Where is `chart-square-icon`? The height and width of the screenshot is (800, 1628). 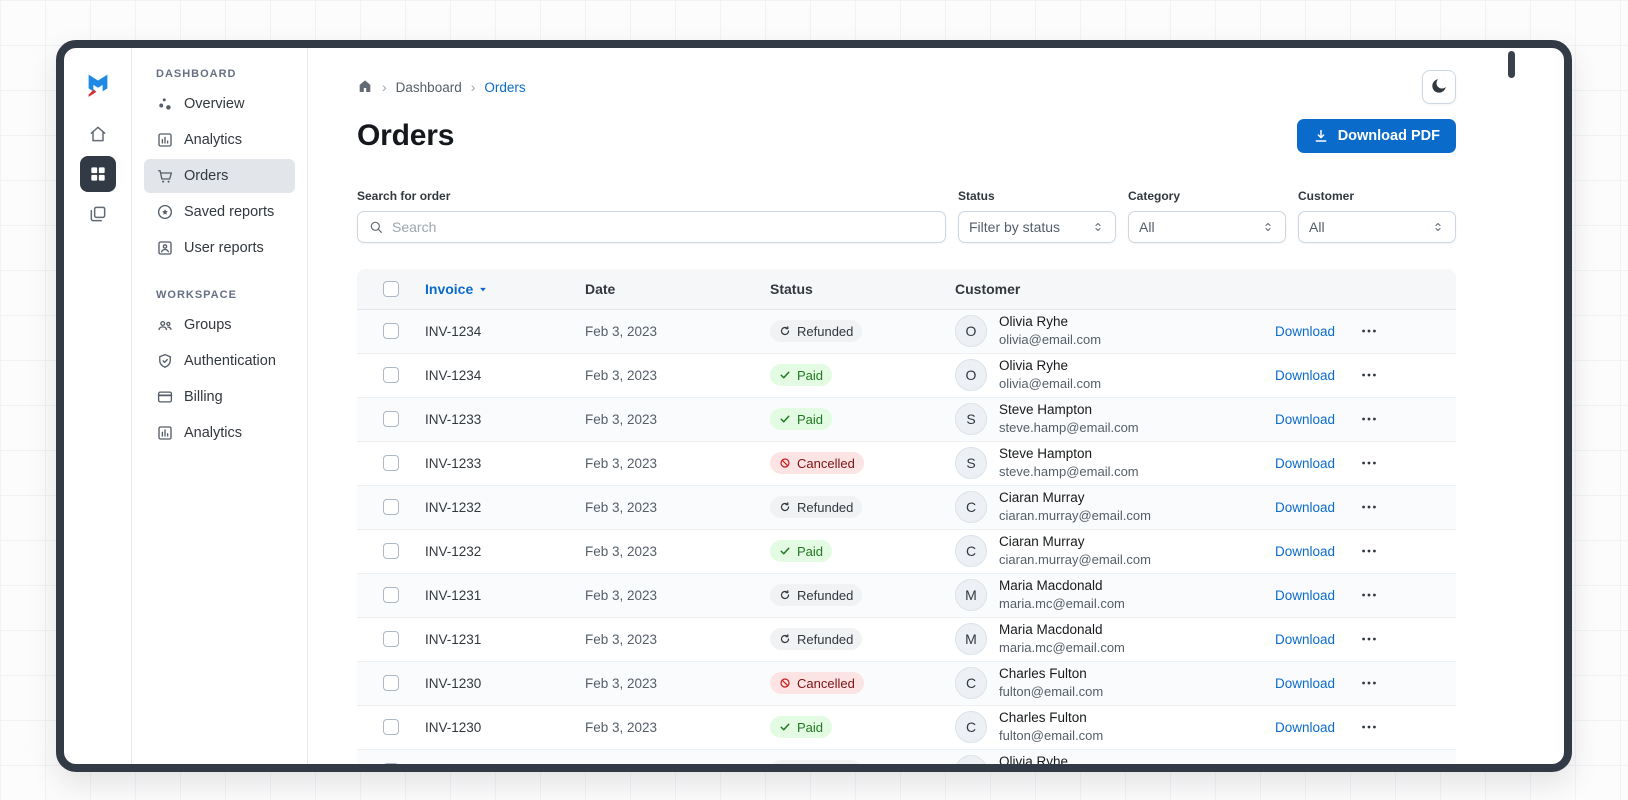 chart-square-icon is located at coordinates (165, 433).